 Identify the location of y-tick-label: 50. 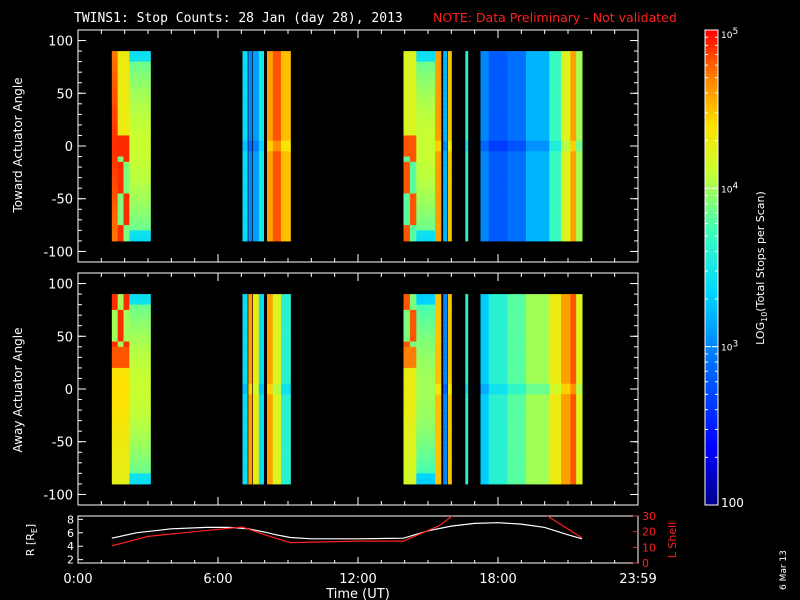
(64, 94).